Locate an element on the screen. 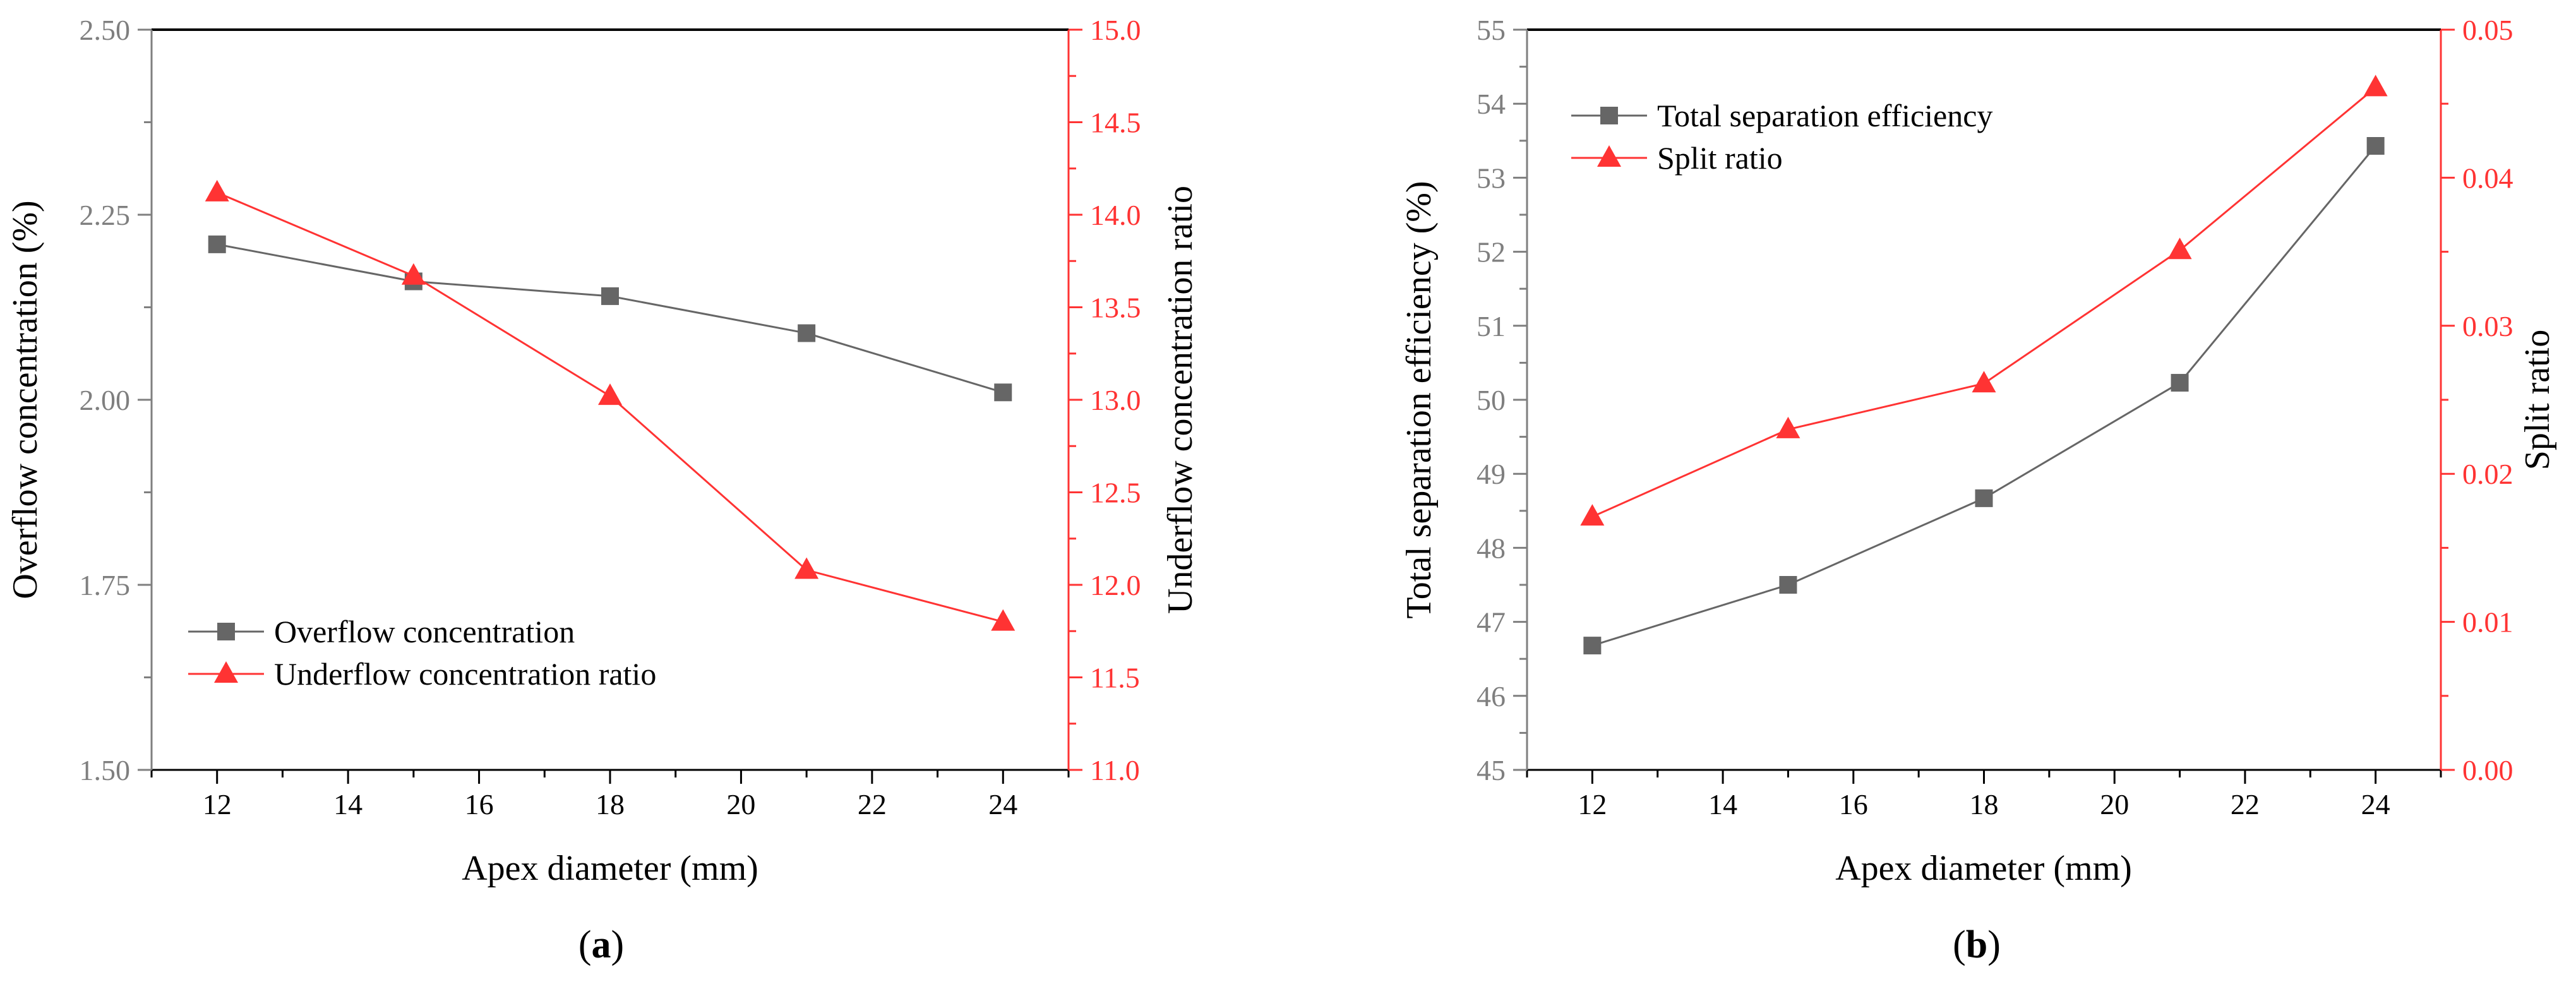  y2-tick-label: 0.03 is located at coordinates (2487, 326).